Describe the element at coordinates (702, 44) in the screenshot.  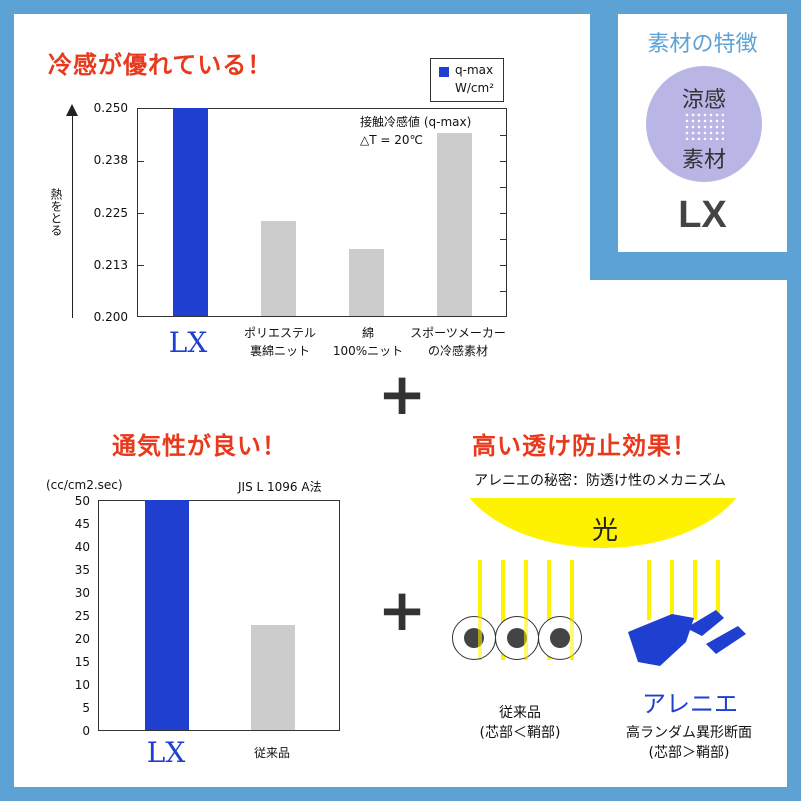
I see `feature-heading: 素材の特徴` at that location.